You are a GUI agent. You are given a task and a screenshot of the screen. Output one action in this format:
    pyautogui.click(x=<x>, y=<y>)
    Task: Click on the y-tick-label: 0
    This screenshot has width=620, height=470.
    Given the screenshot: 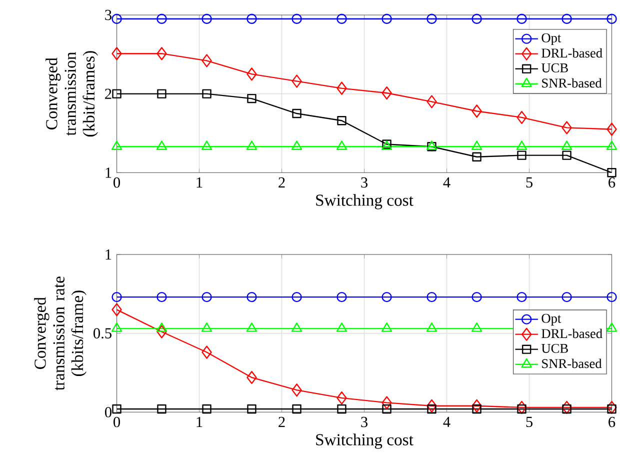 What is the action you would take?
    pyautogui.click(x=108, y=412)
    